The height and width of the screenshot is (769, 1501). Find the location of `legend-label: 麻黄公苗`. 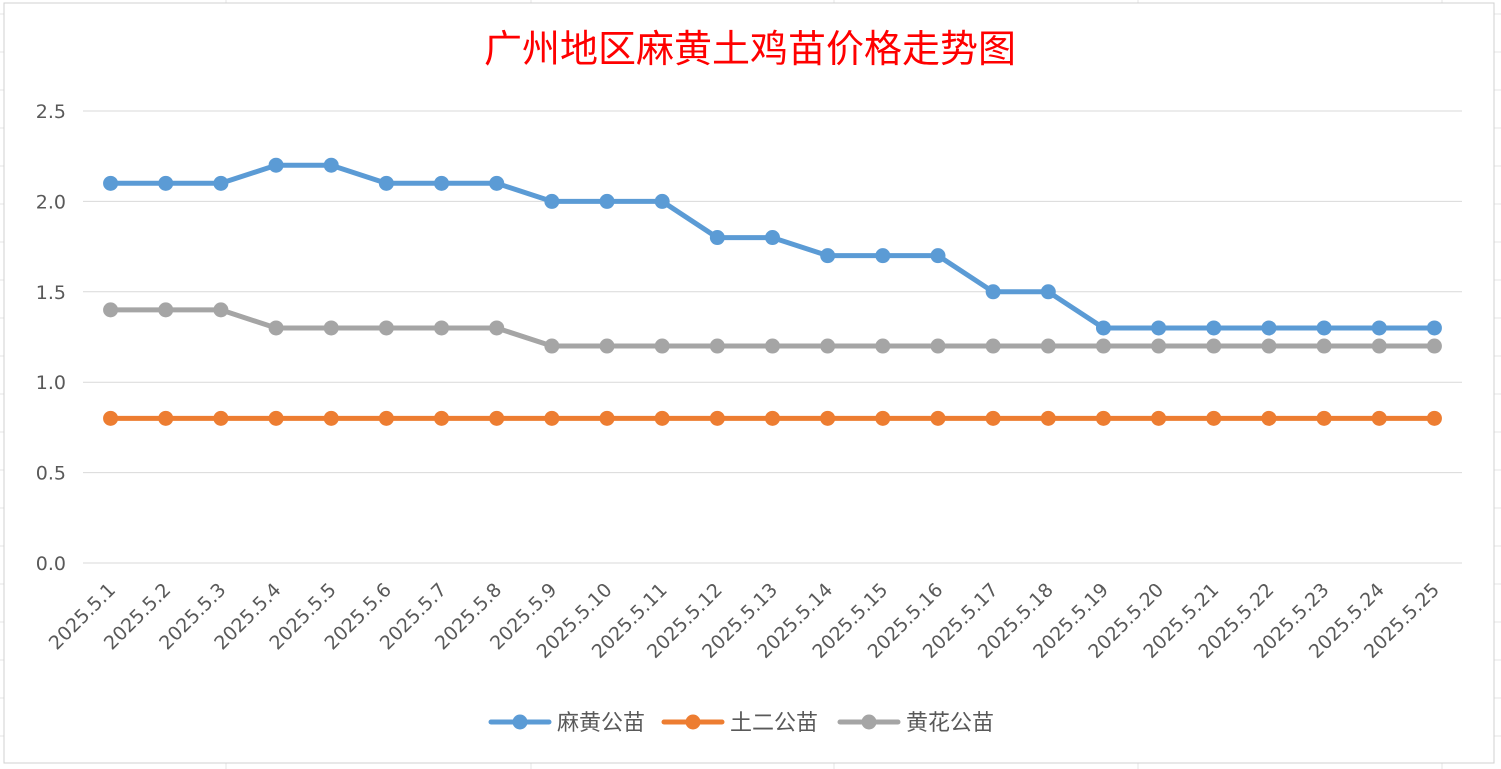

legend-label: 麻黄公苗 is located at coordinates (601, 723).